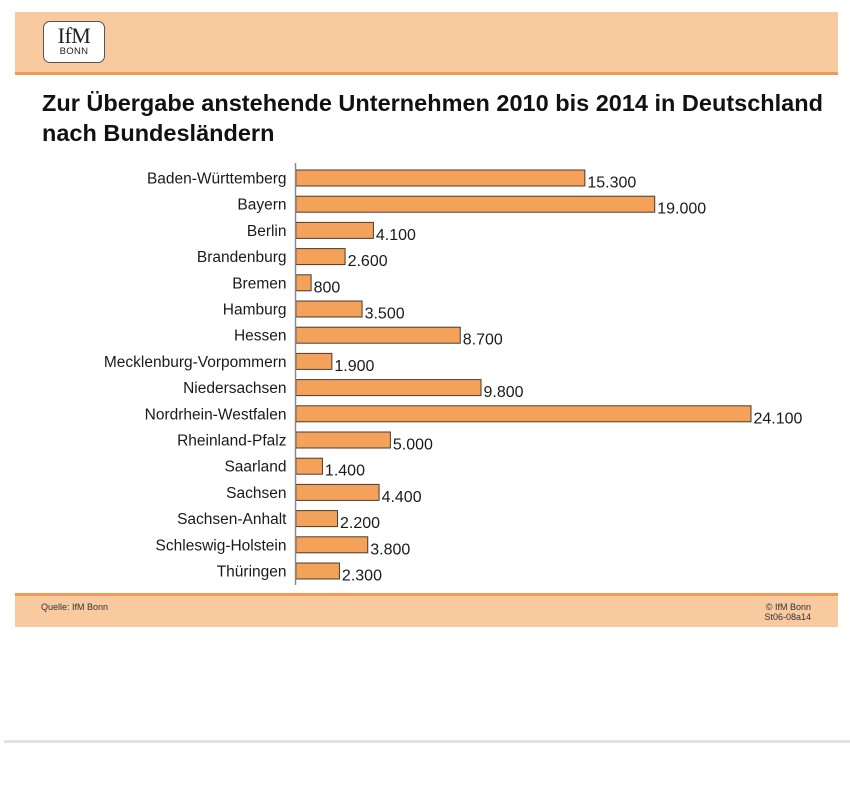 The width and height of the screenshot is (850, 790). I want to click on source-note: Quelle: IfM Bonn, so click(75, 607).